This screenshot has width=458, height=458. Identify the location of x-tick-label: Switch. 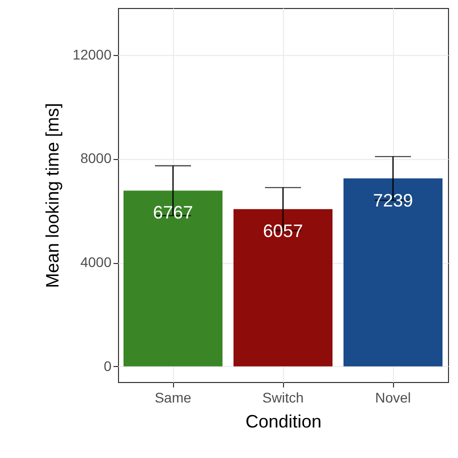
(283, 398).